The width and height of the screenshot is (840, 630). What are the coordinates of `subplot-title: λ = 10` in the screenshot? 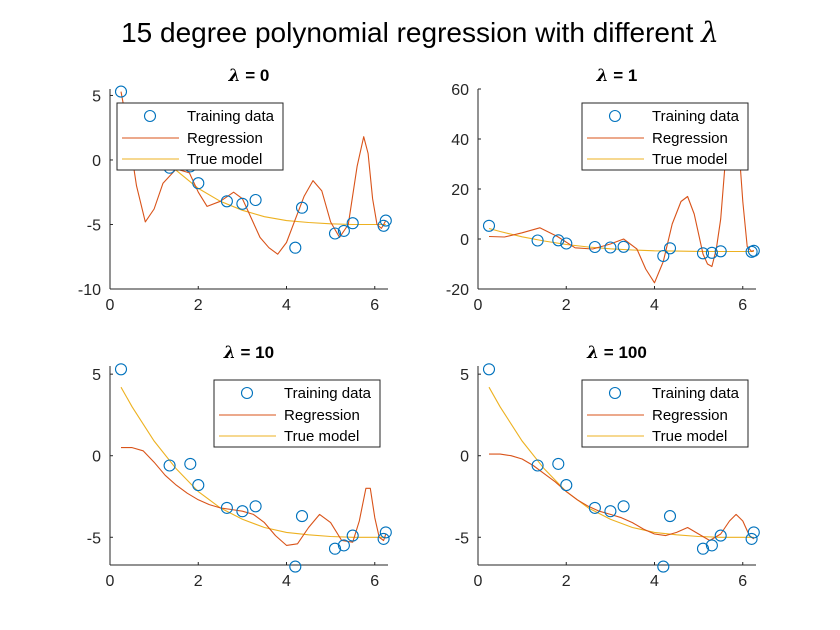 It's located at (248, 353).